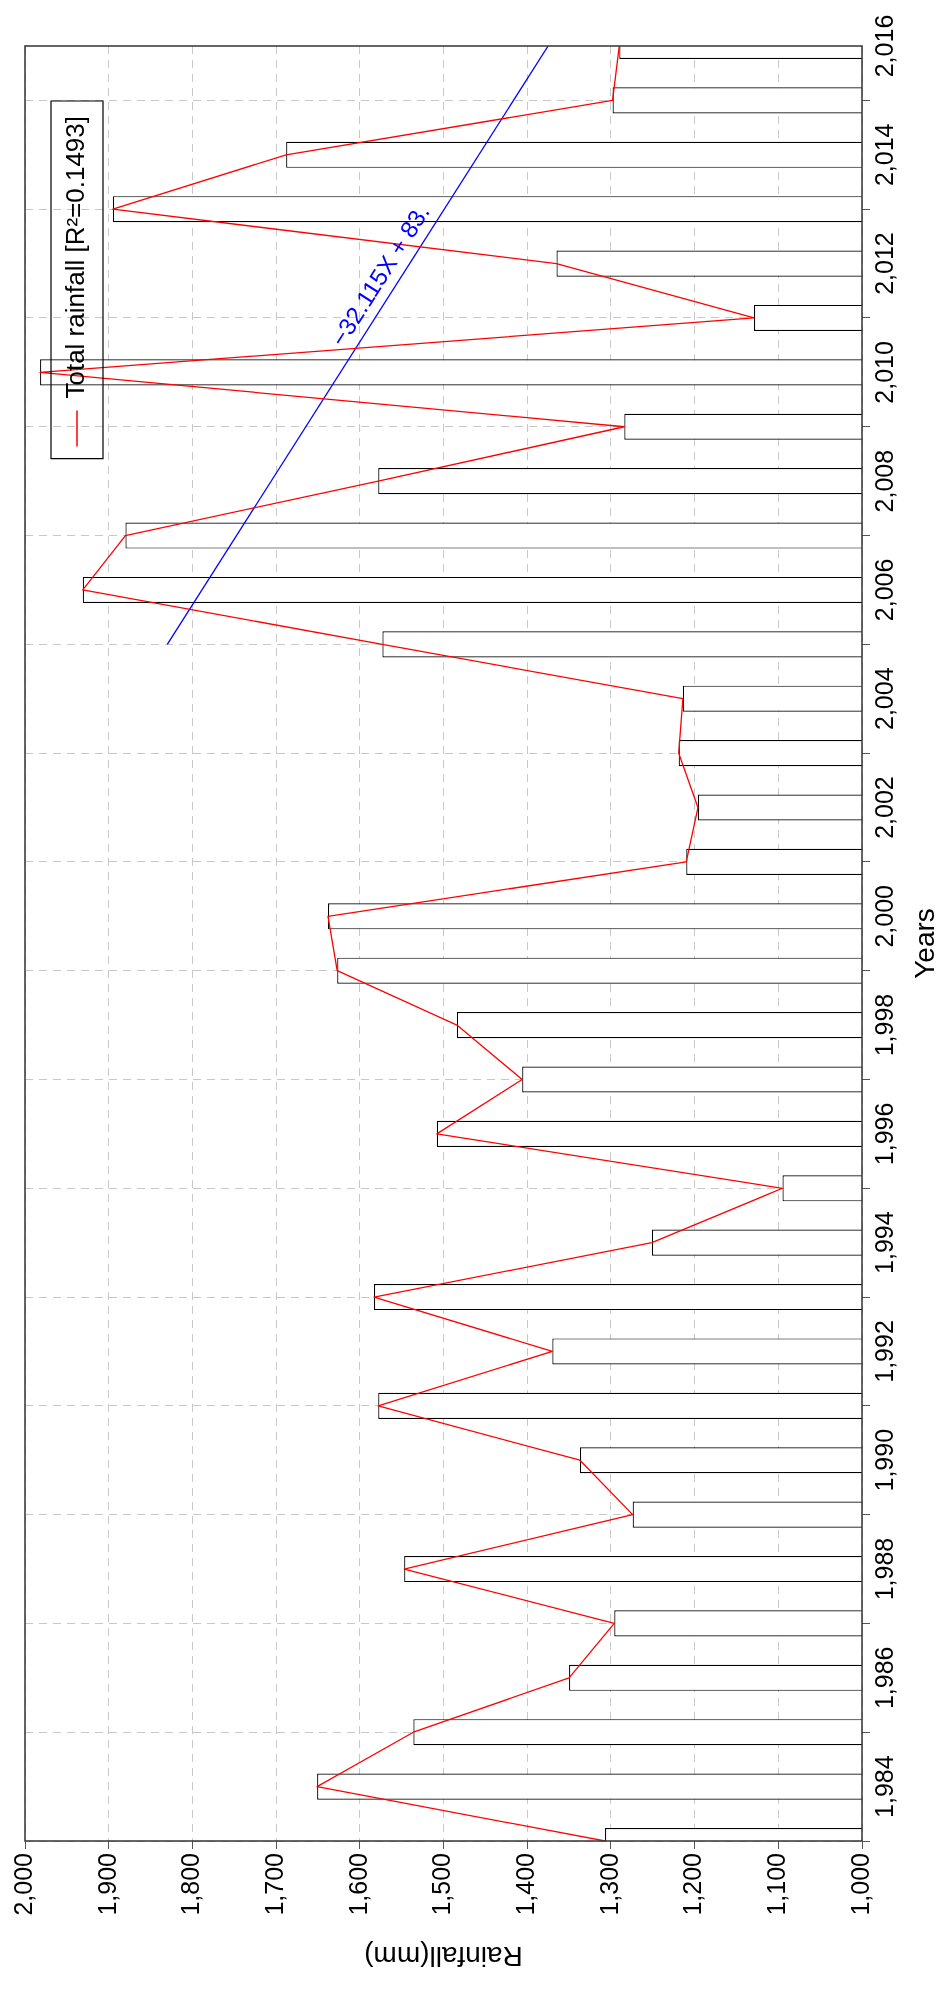 This screenshot has width=952, height=1991. I want to click on y-tick-label: 2,000, so click(884, 916).